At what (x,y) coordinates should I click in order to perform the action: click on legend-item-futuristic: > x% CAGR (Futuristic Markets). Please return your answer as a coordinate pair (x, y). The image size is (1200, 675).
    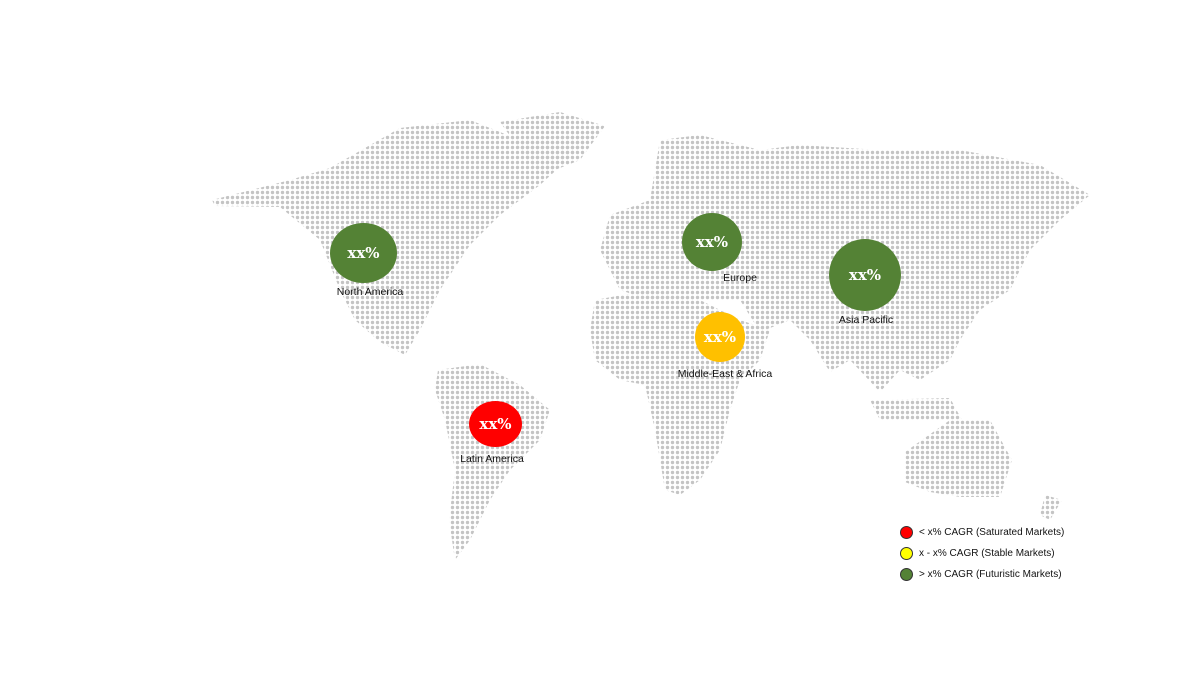
    Looking at the image, I should click on (982, 574).